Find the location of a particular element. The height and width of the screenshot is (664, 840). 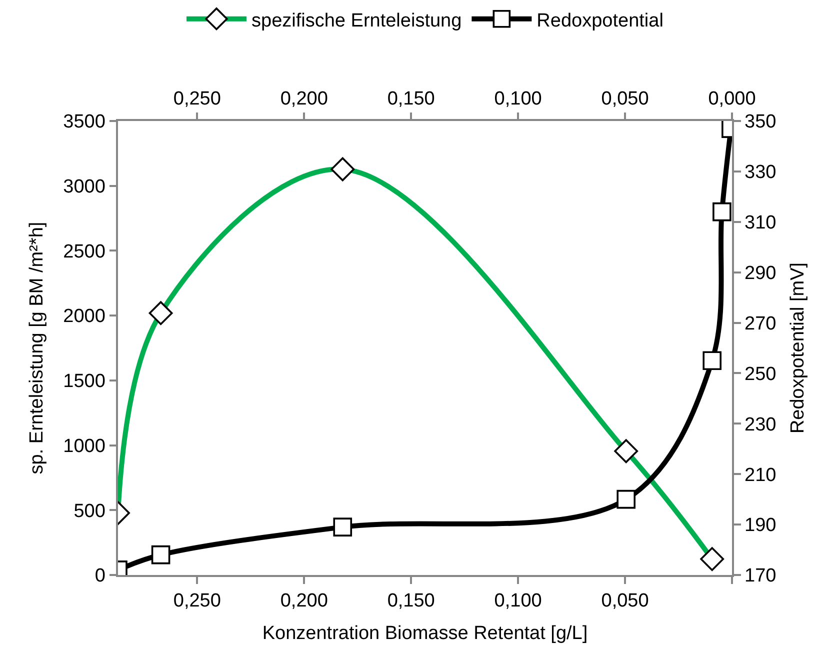

x-tick-label: 0,150 is located at coordinates (411, 601).